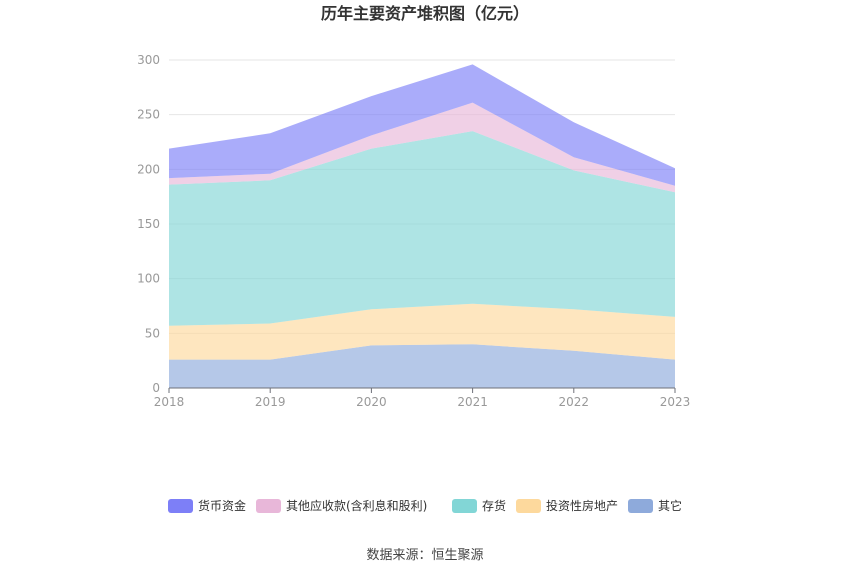 This screenshot has width=850, height=575. I want to click on y-axis: 0 50 100 150 200 250 300, so click(148, 224).